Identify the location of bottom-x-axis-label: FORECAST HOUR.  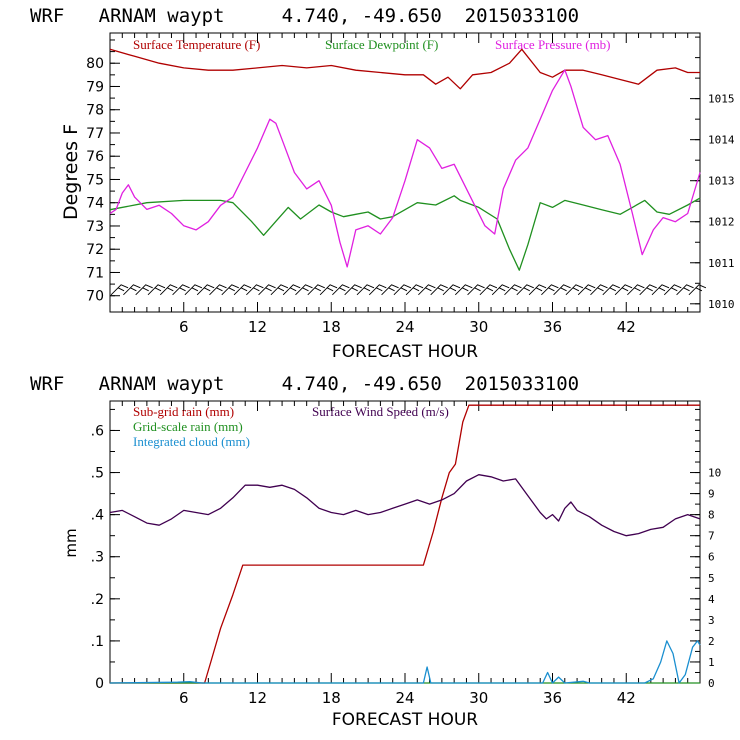
(405, 720).